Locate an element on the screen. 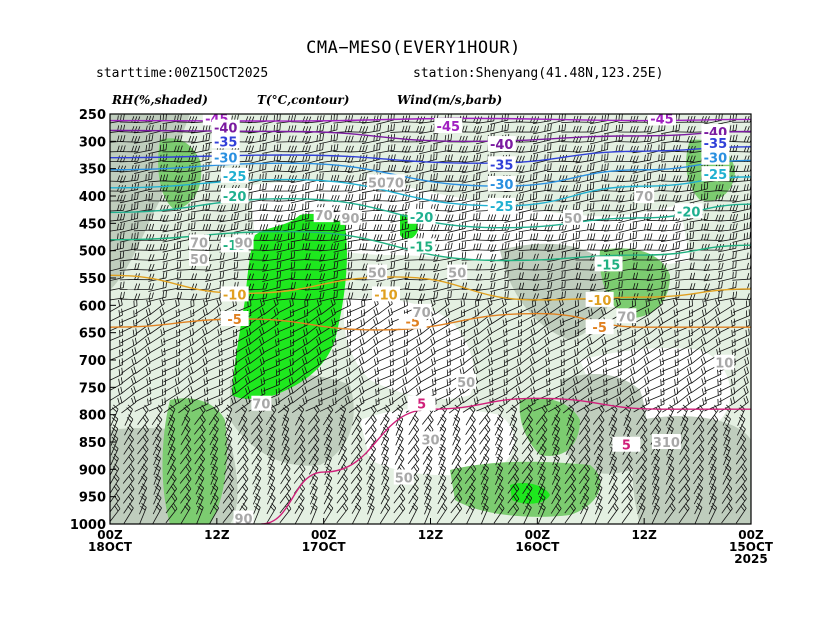  temperature-contour-label: -40 is located at coordinates (502, 145).